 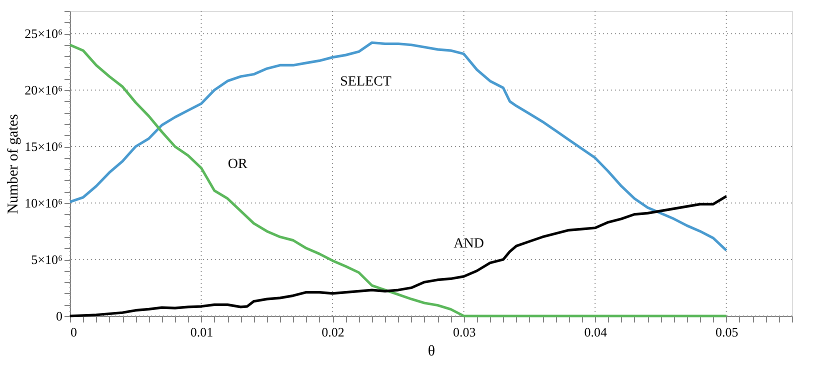 I want to click on y-tick-label: 5×10⁶, so click(x=46, y=260).